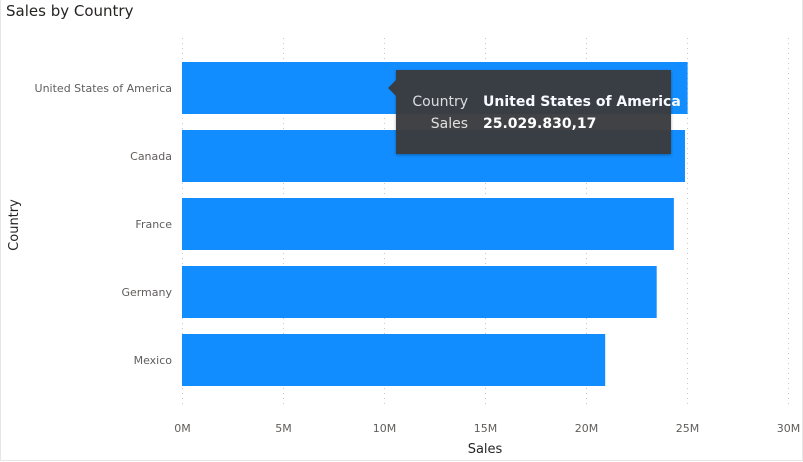 The image size is (803, 462). What do you see at coordinates (385, 428) in the screenshot?
I see `x-tick-label: 10M` at bounding box center [385, 428].